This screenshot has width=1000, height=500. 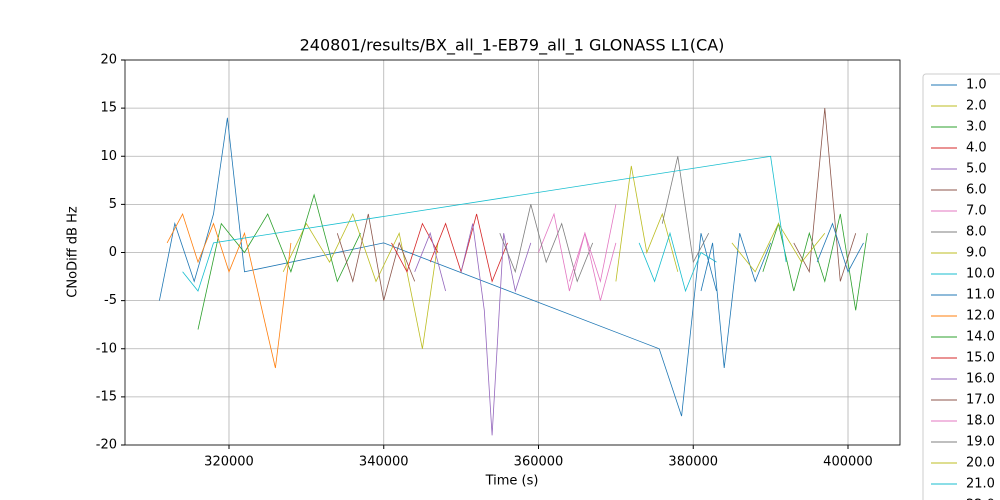 I want to click on legend-label: 7.0, so click(x=976, y=211).